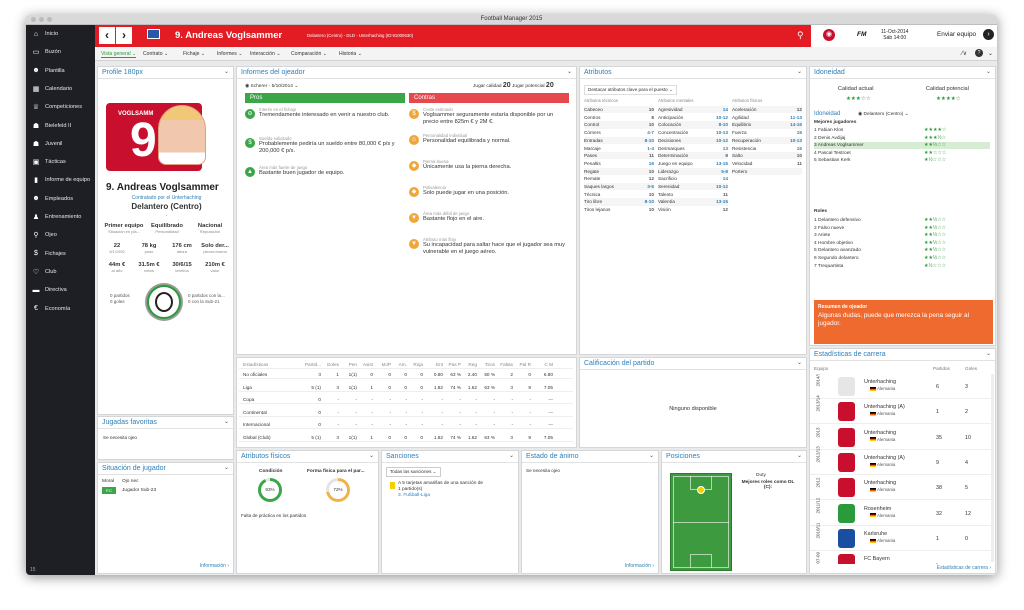  Describe the element at coordinates (902, 160) in the screenshot. I see `list-item: 5 Sebastian Kerk ★½☆☆☆` at that location.